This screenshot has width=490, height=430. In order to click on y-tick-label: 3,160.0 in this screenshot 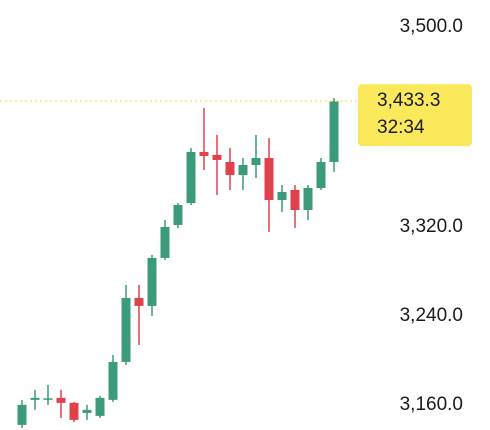, I will do `click(431, 404)`.